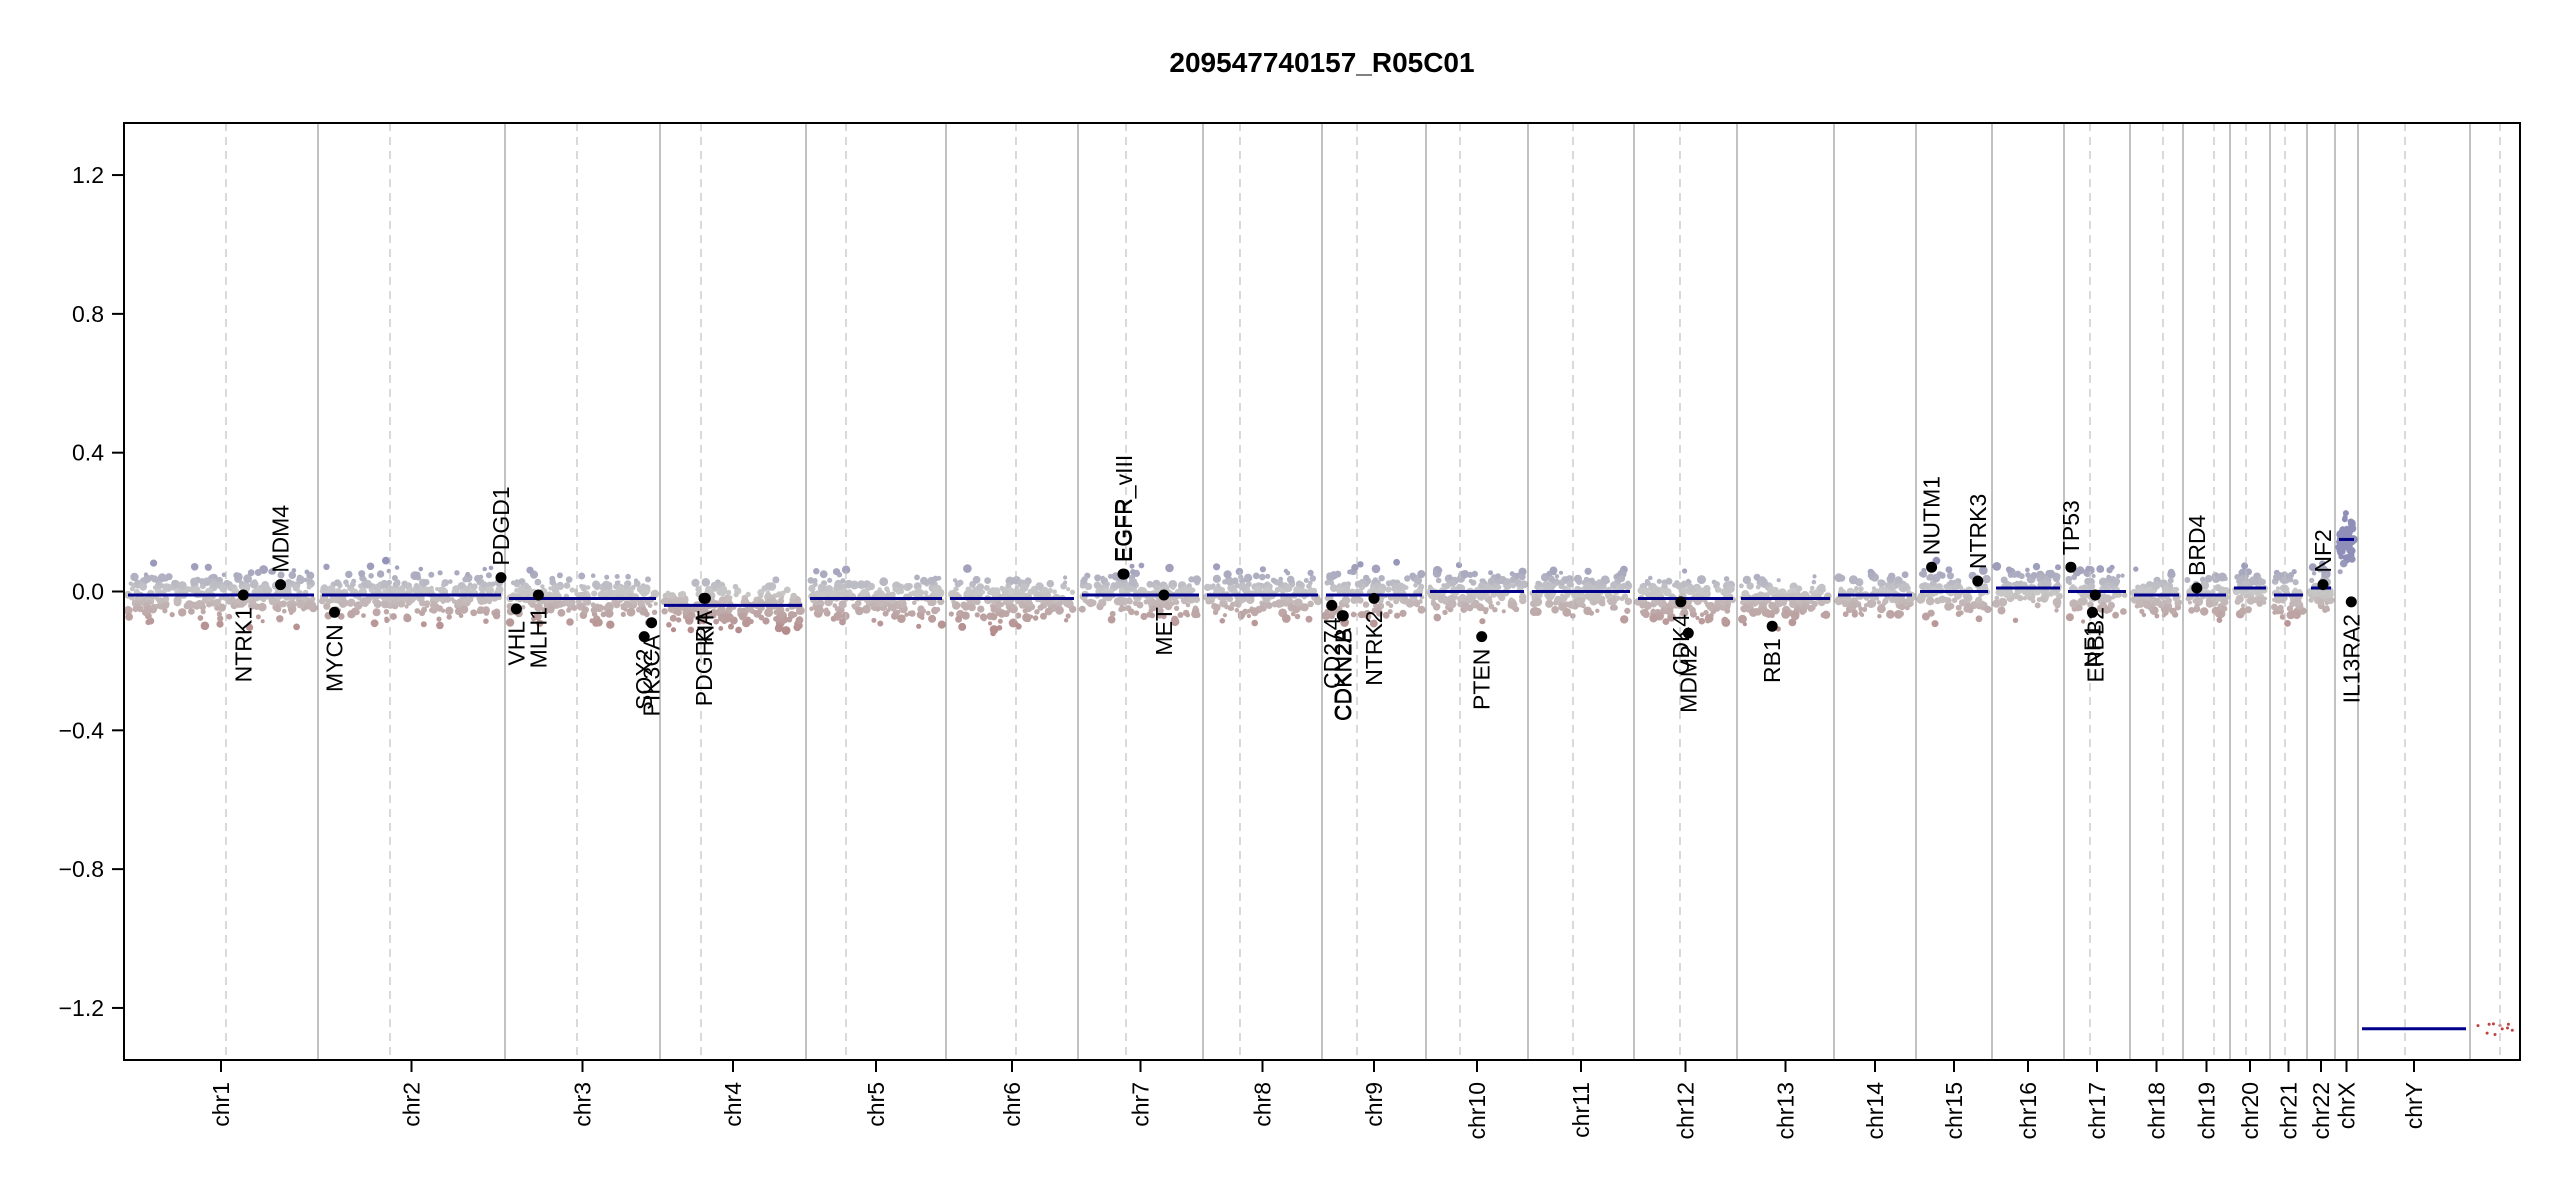  Describe the element at coordinates (412, 1104) in the screenshot. I see `chromosome-label: chr2` at that location.